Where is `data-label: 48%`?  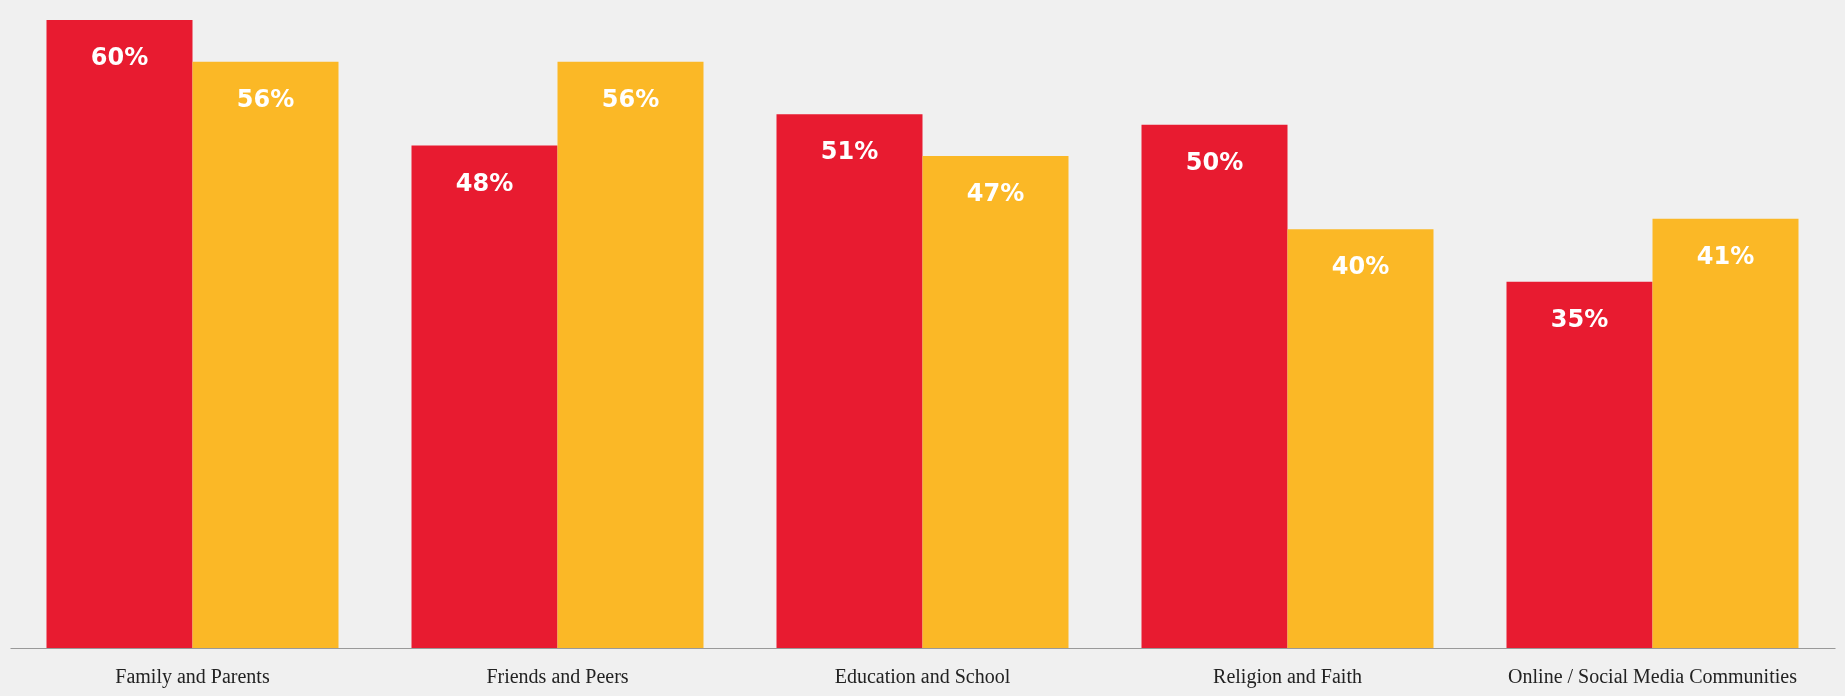 data-label: 48% is located at coordinates (484, 182).